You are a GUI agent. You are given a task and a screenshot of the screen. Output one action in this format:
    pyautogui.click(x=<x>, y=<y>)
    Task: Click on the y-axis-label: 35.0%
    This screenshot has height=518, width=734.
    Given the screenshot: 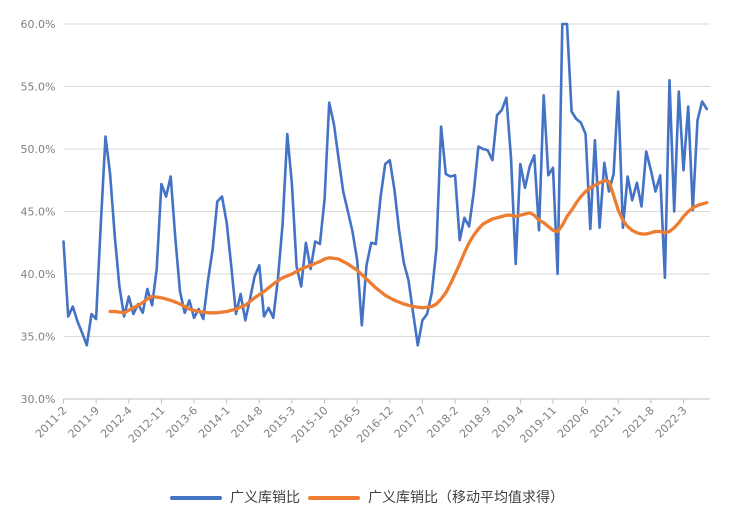 What is the action you would take?
    pyautogui.click(x=38, y=337)
    